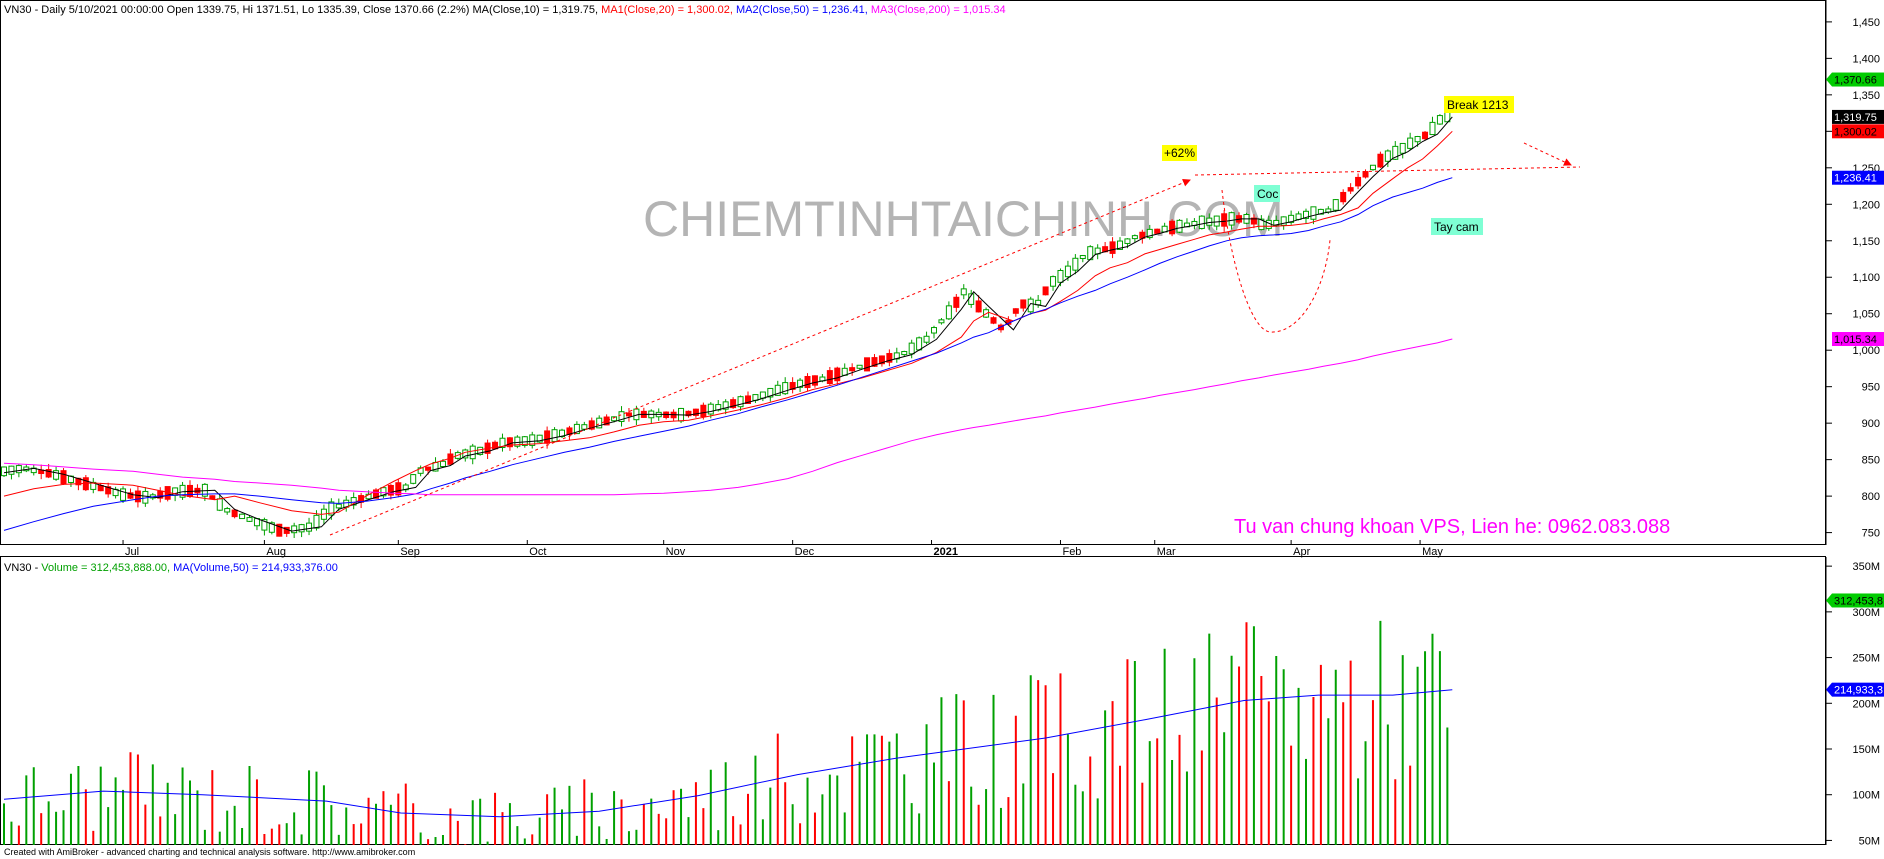 The width and height of the screenshot is (1884, 859). What do you see at coordinates (1858, 79) in the screenshot?
I see `close-price-tag-box` at bounding box center [1858, 79].